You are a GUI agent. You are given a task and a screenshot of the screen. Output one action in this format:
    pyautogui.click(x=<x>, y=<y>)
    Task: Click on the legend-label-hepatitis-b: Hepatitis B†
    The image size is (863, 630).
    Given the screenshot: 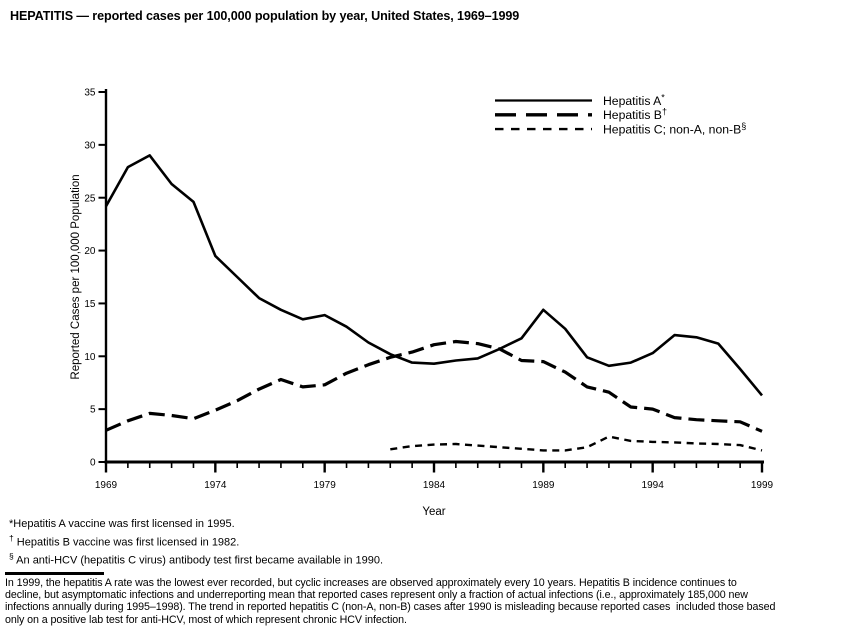 What is the action you would take?
    pyautogui.click(x=635, y=115)
    